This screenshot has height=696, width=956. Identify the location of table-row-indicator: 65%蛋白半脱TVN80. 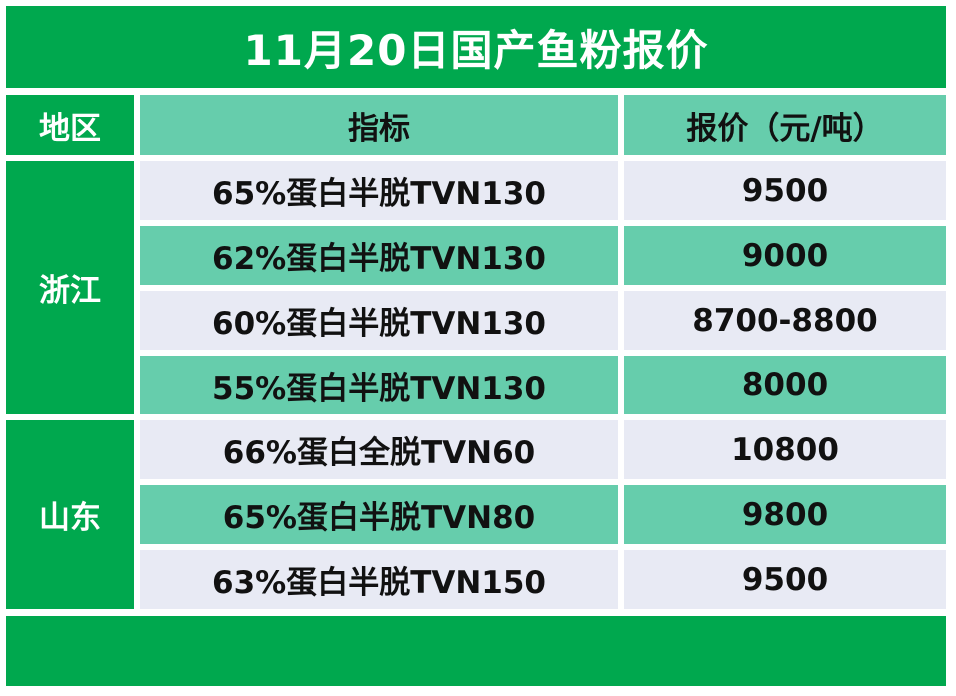
(379, 514).